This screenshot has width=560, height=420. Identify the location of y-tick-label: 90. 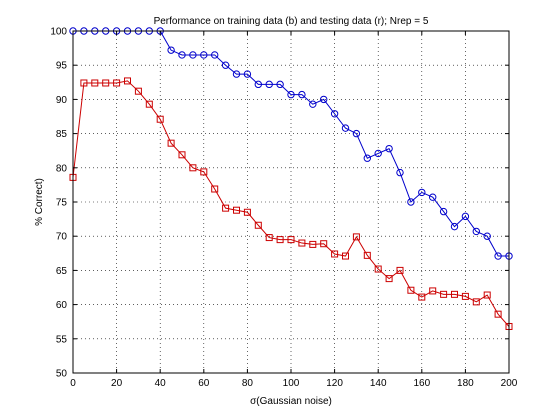
(62, 100).